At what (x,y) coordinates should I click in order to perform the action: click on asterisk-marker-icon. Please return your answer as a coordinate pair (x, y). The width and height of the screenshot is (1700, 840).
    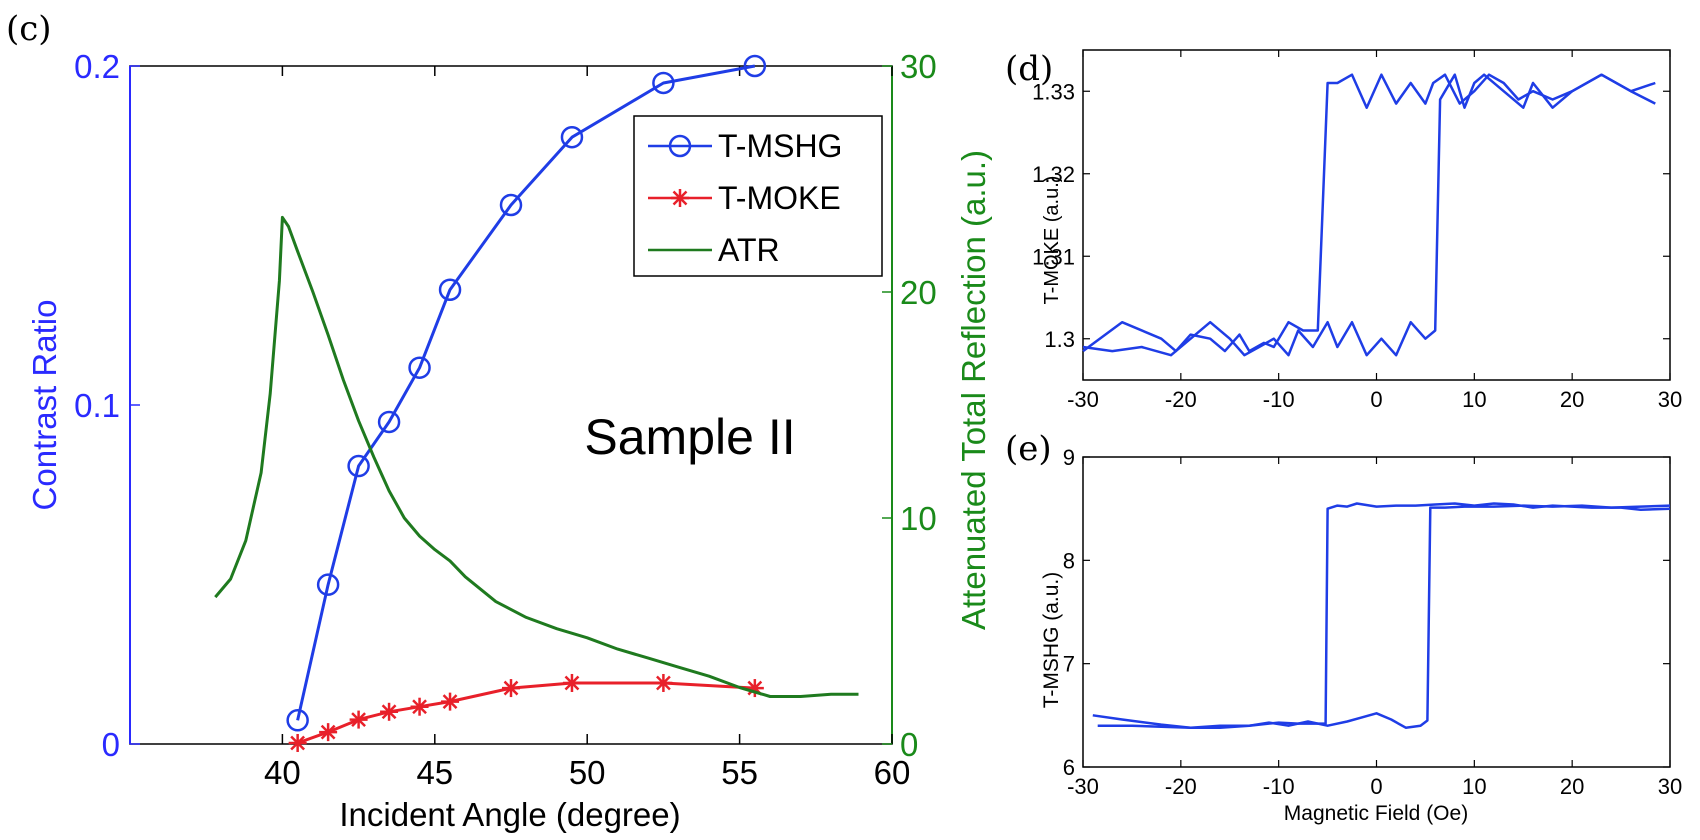
    Looking at the image, I should click on (680, 198).